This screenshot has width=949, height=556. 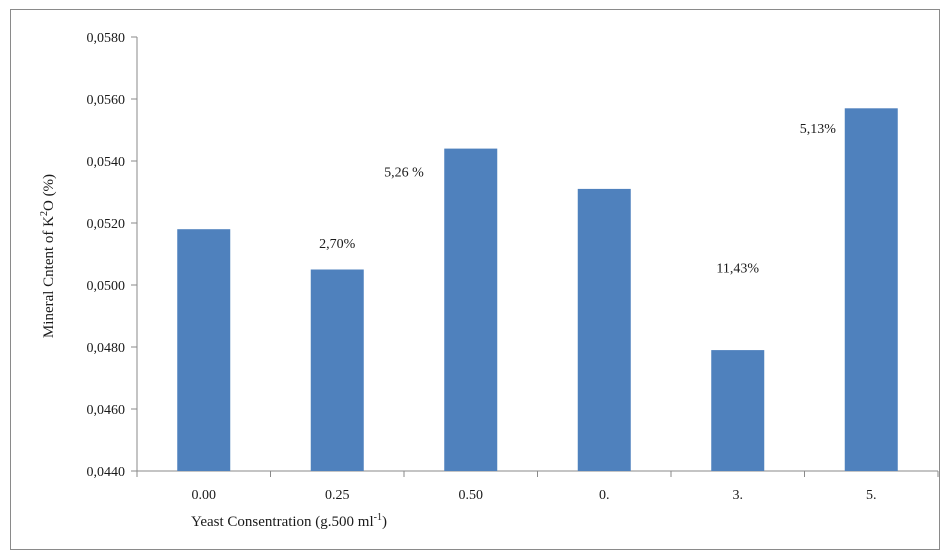 I want to click on x-axis-title: Yeast Consentration (g.500 ml-1), so click(x=289, y=521).